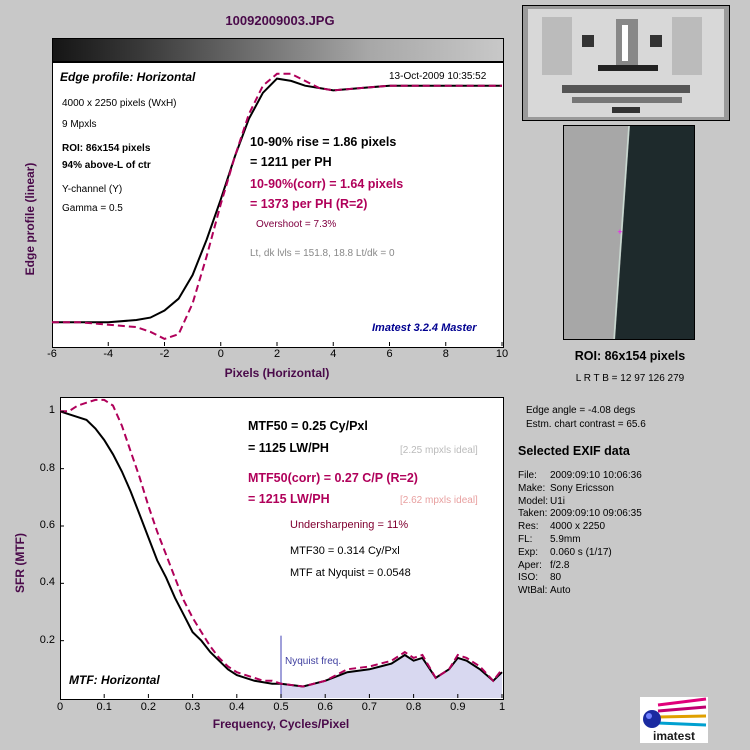 The height and width of the screenshot is (750, 750). What do you see at coordinates (309, 204) in the screenshot?
I see `per-ph-corr-text: = 1373 per PH (R=2)` at bounding box center [309, 204].